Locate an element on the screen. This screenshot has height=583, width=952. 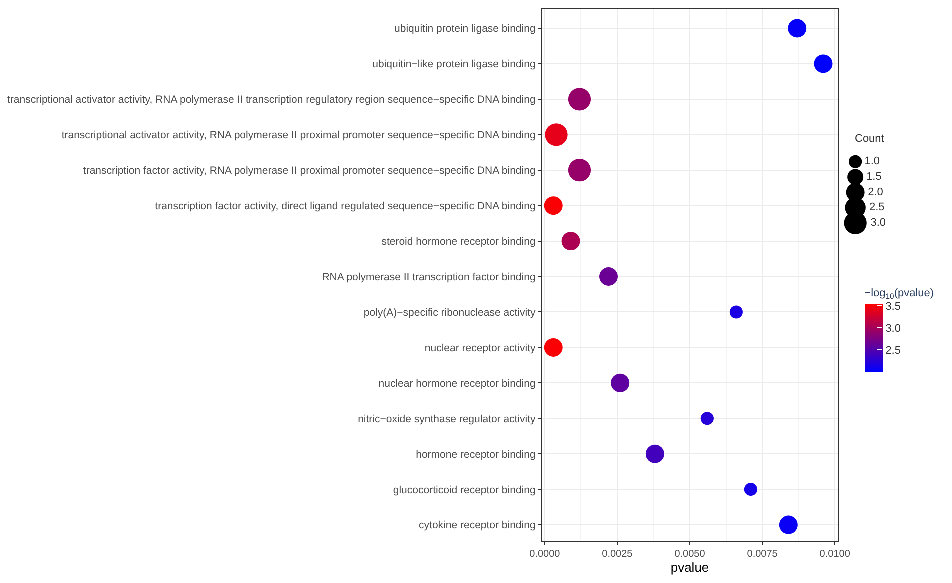
y-tick-label: glucocorticoid receptor binding is located at coordinates (464, 490).